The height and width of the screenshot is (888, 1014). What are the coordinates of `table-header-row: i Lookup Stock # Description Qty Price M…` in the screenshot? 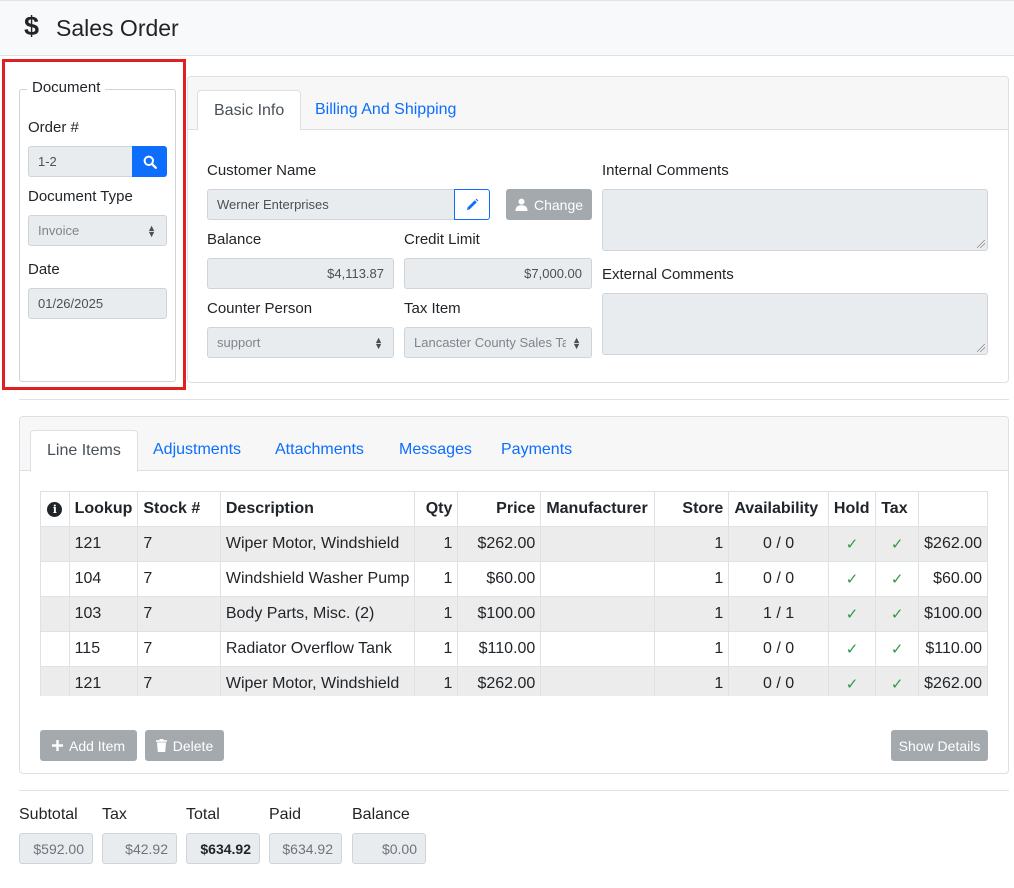 It's located at (514, 509).